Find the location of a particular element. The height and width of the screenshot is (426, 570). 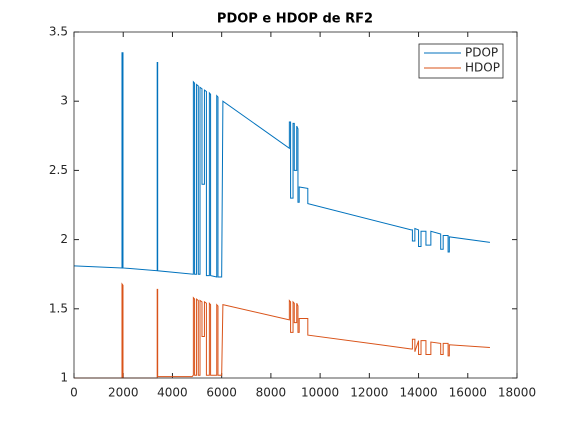

legend-label: PDOP is located at coordinates (481, 53).